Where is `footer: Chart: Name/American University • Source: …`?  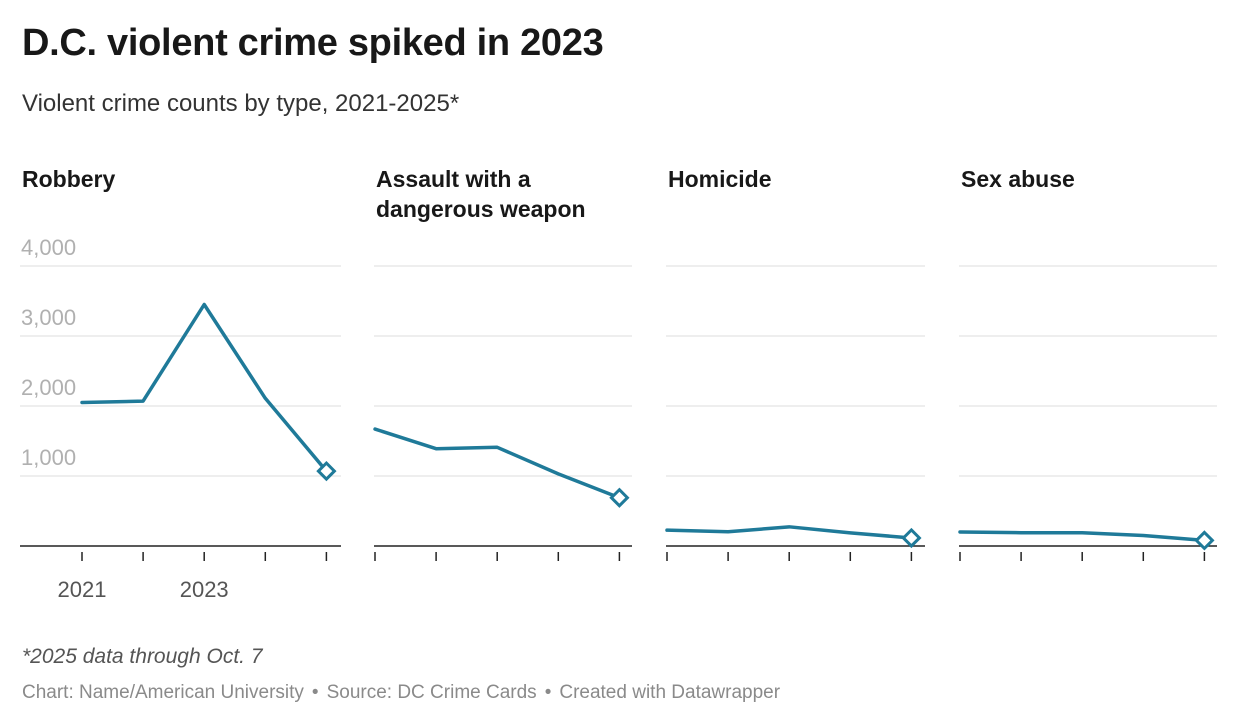
footer: Chart: Name/American University • Source: … is located at coordinates (401, 693).